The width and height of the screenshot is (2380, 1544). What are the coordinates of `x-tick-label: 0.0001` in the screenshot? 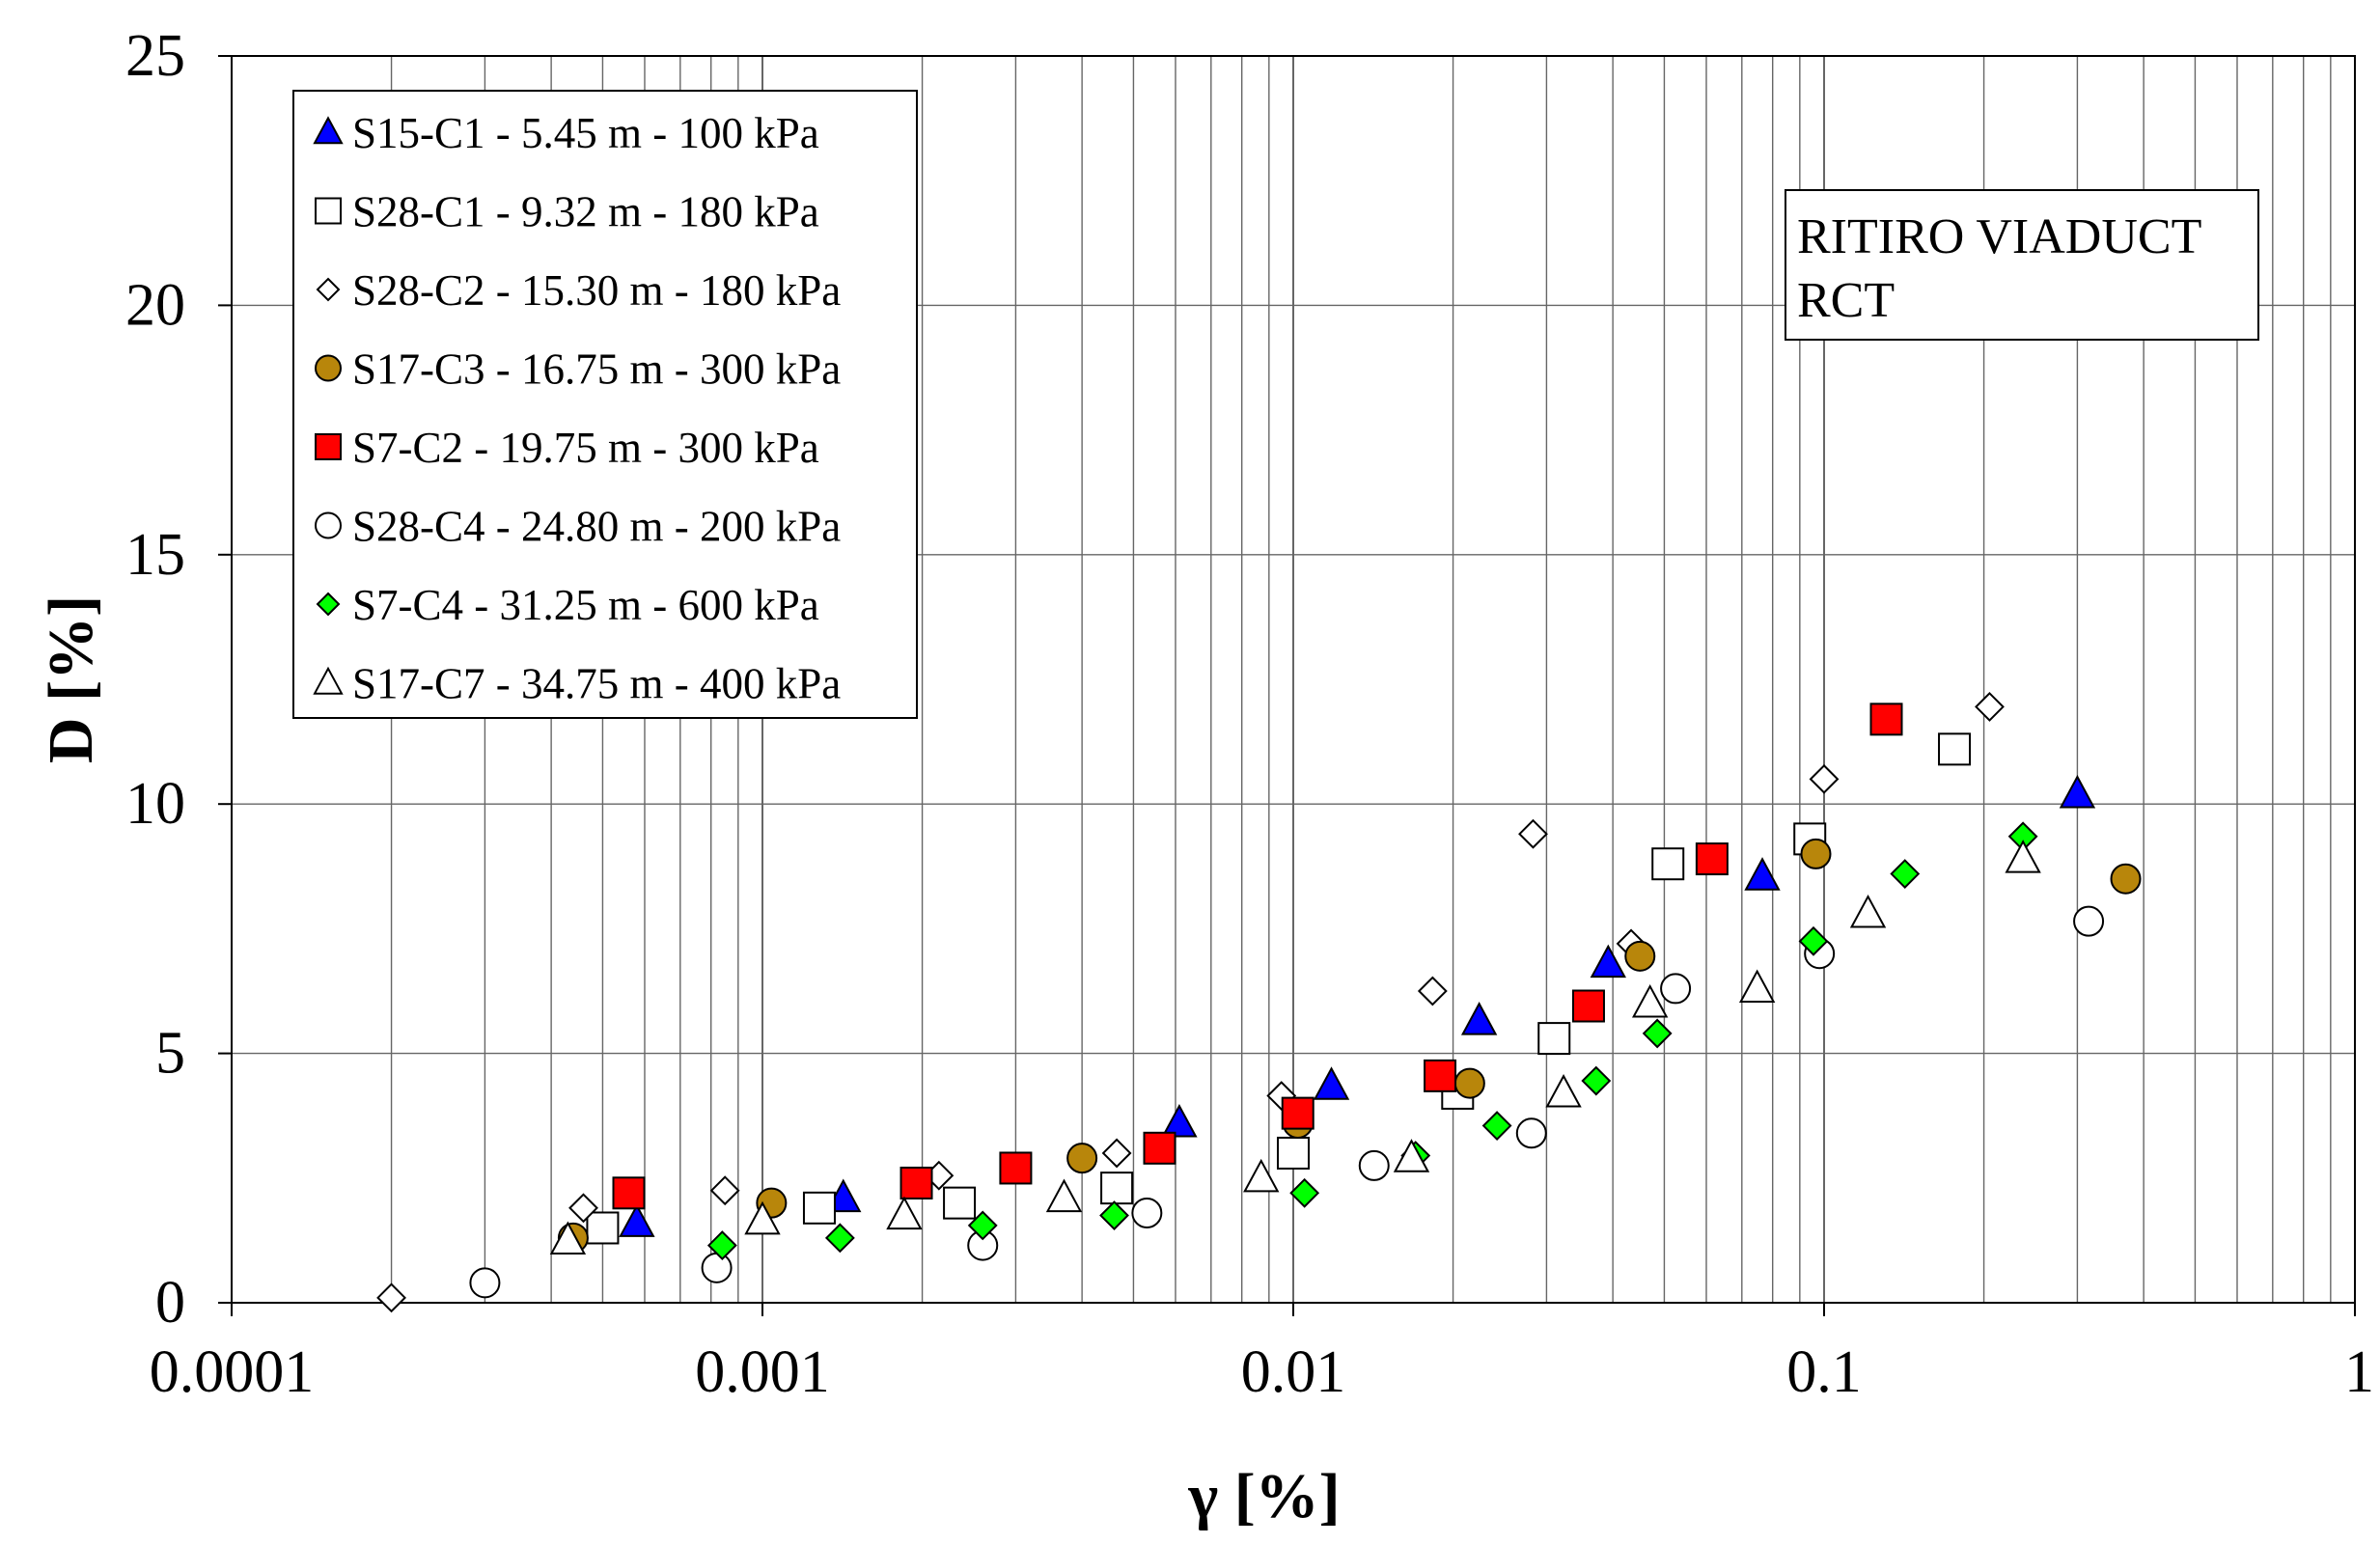 It's located at (233, 1372).